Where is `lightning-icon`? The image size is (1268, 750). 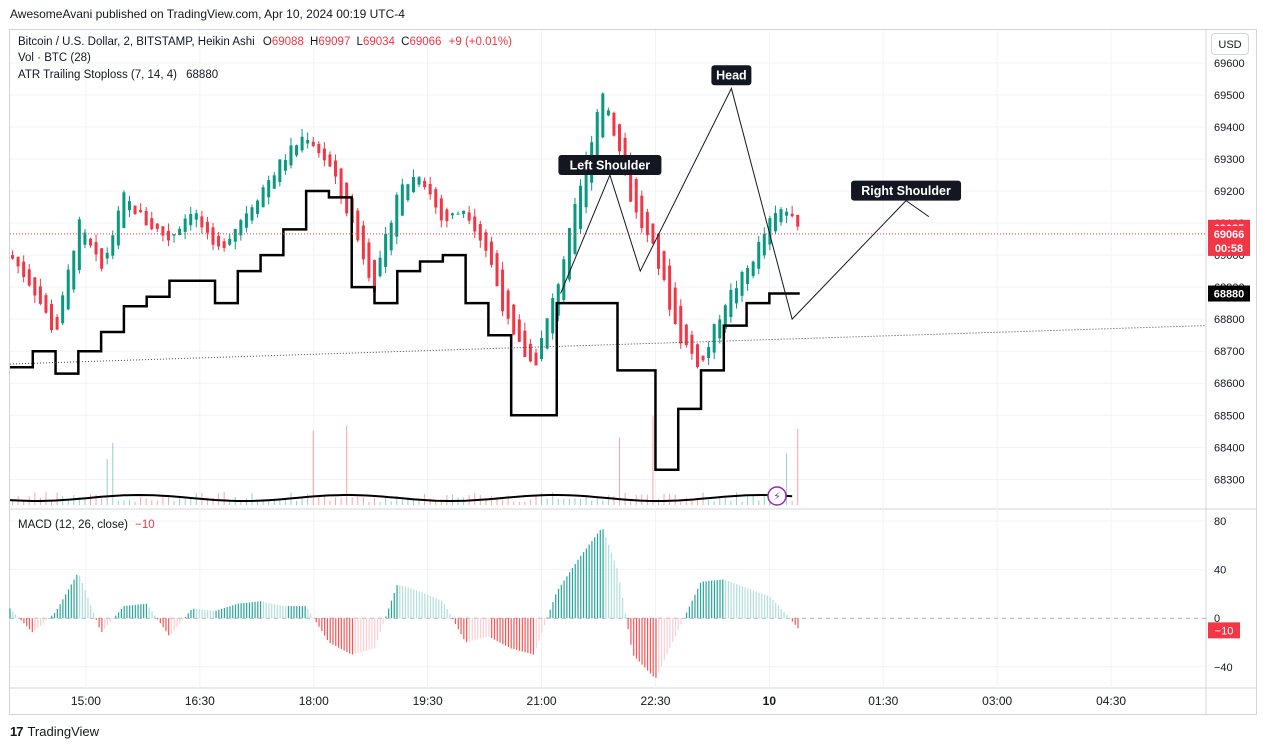
lightning-icon is located at coordinates (777, 496).